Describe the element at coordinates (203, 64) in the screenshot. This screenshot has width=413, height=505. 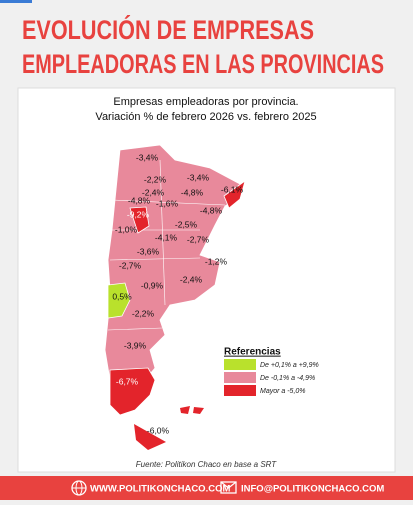
I see `title-line: EMPLEADORAS EN LAS PROVINCIAS` at that location.